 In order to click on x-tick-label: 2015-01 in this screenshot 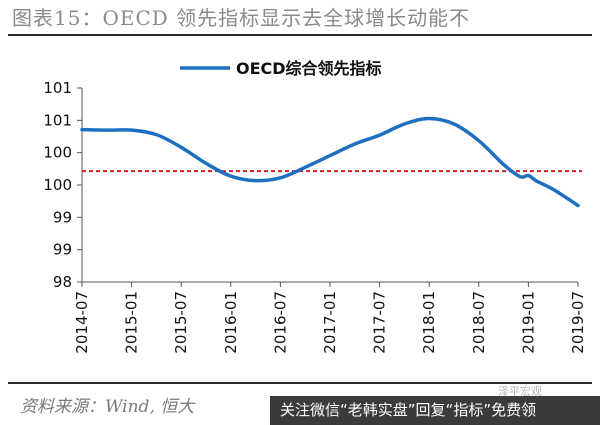, I will do `click(132, 322)`.